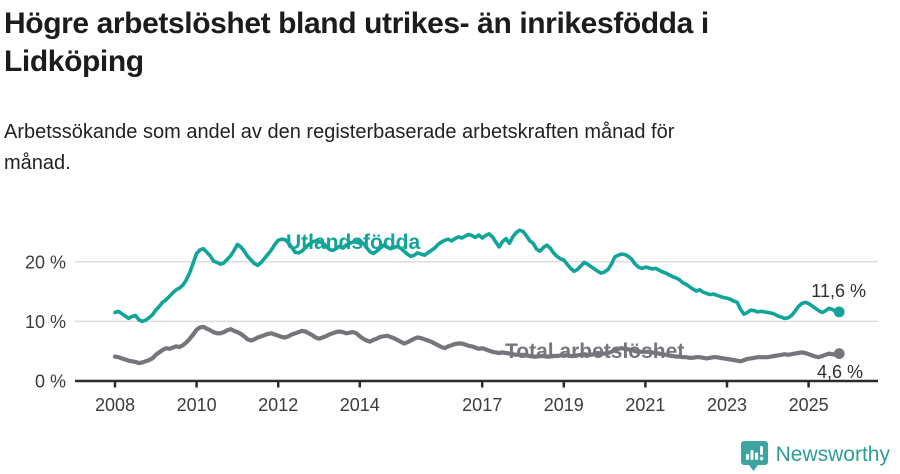  Describe the element at coordinates (37, 163) in the screenshot. I see `subtitle-line-2: månad.` at that location.